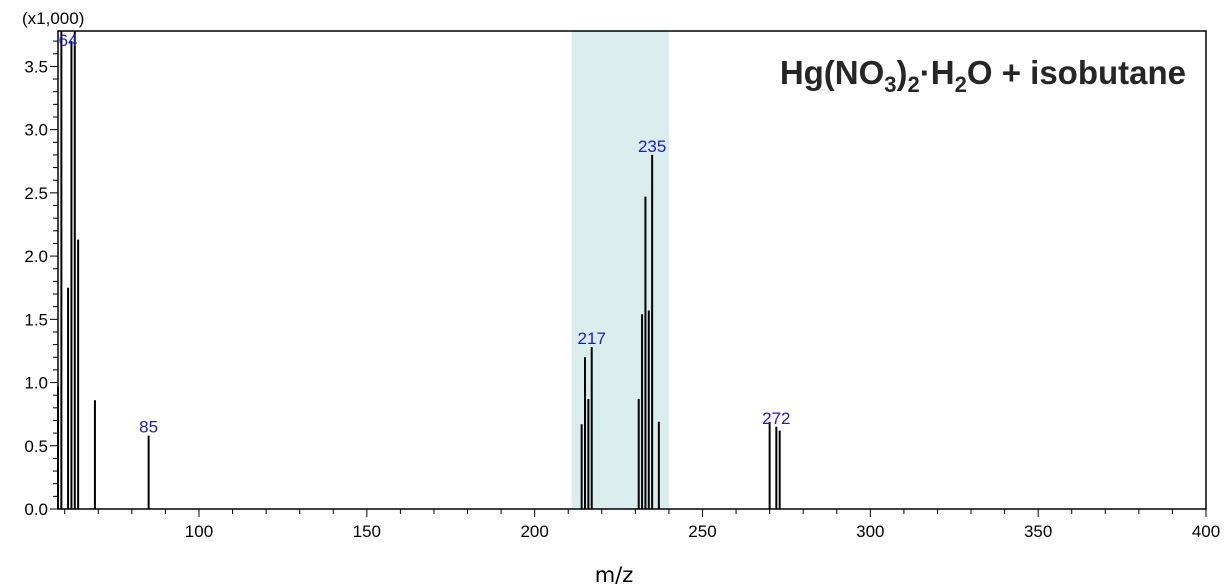  I want to click on y-tick-label: 2.5, so click(36, 193).